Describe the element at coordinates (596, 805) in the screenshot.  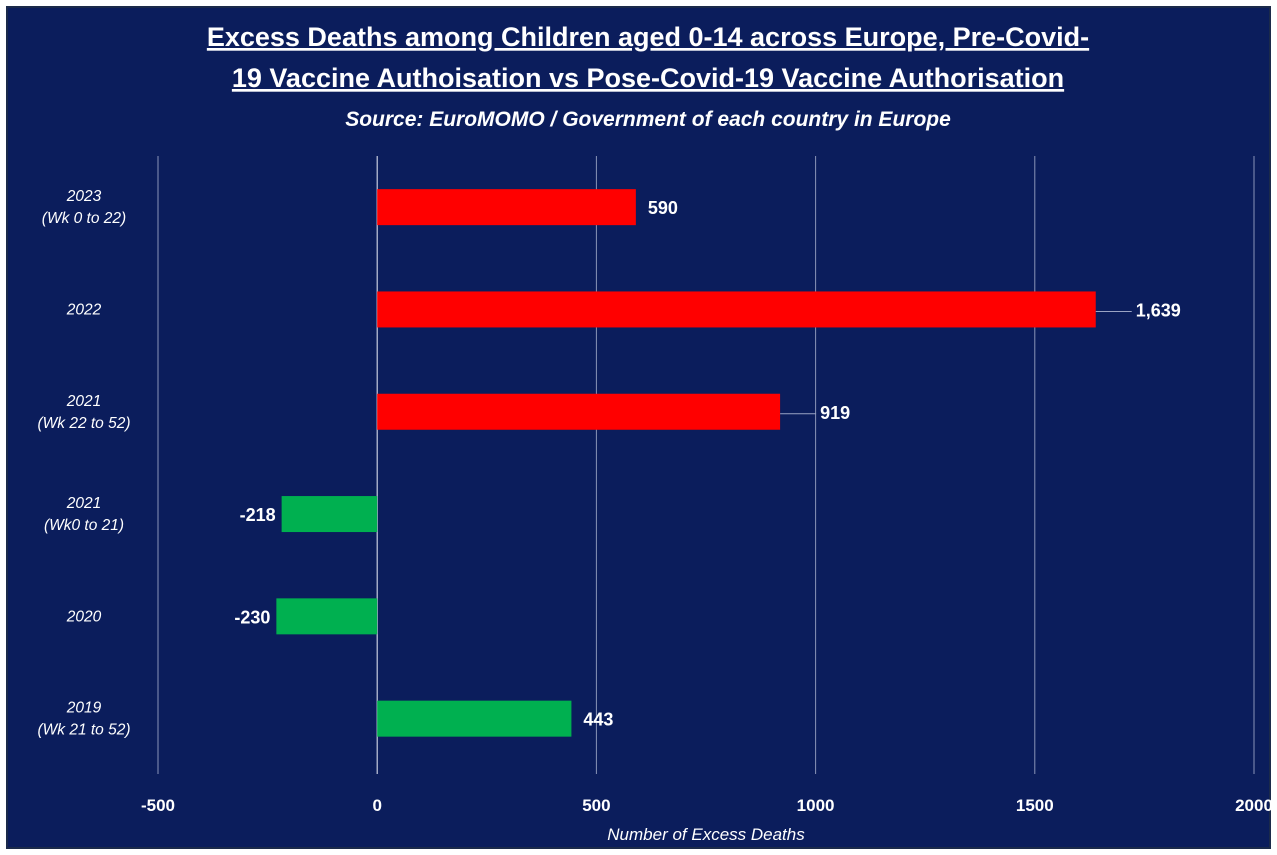
I see `x-tick-label: 500` at that location.